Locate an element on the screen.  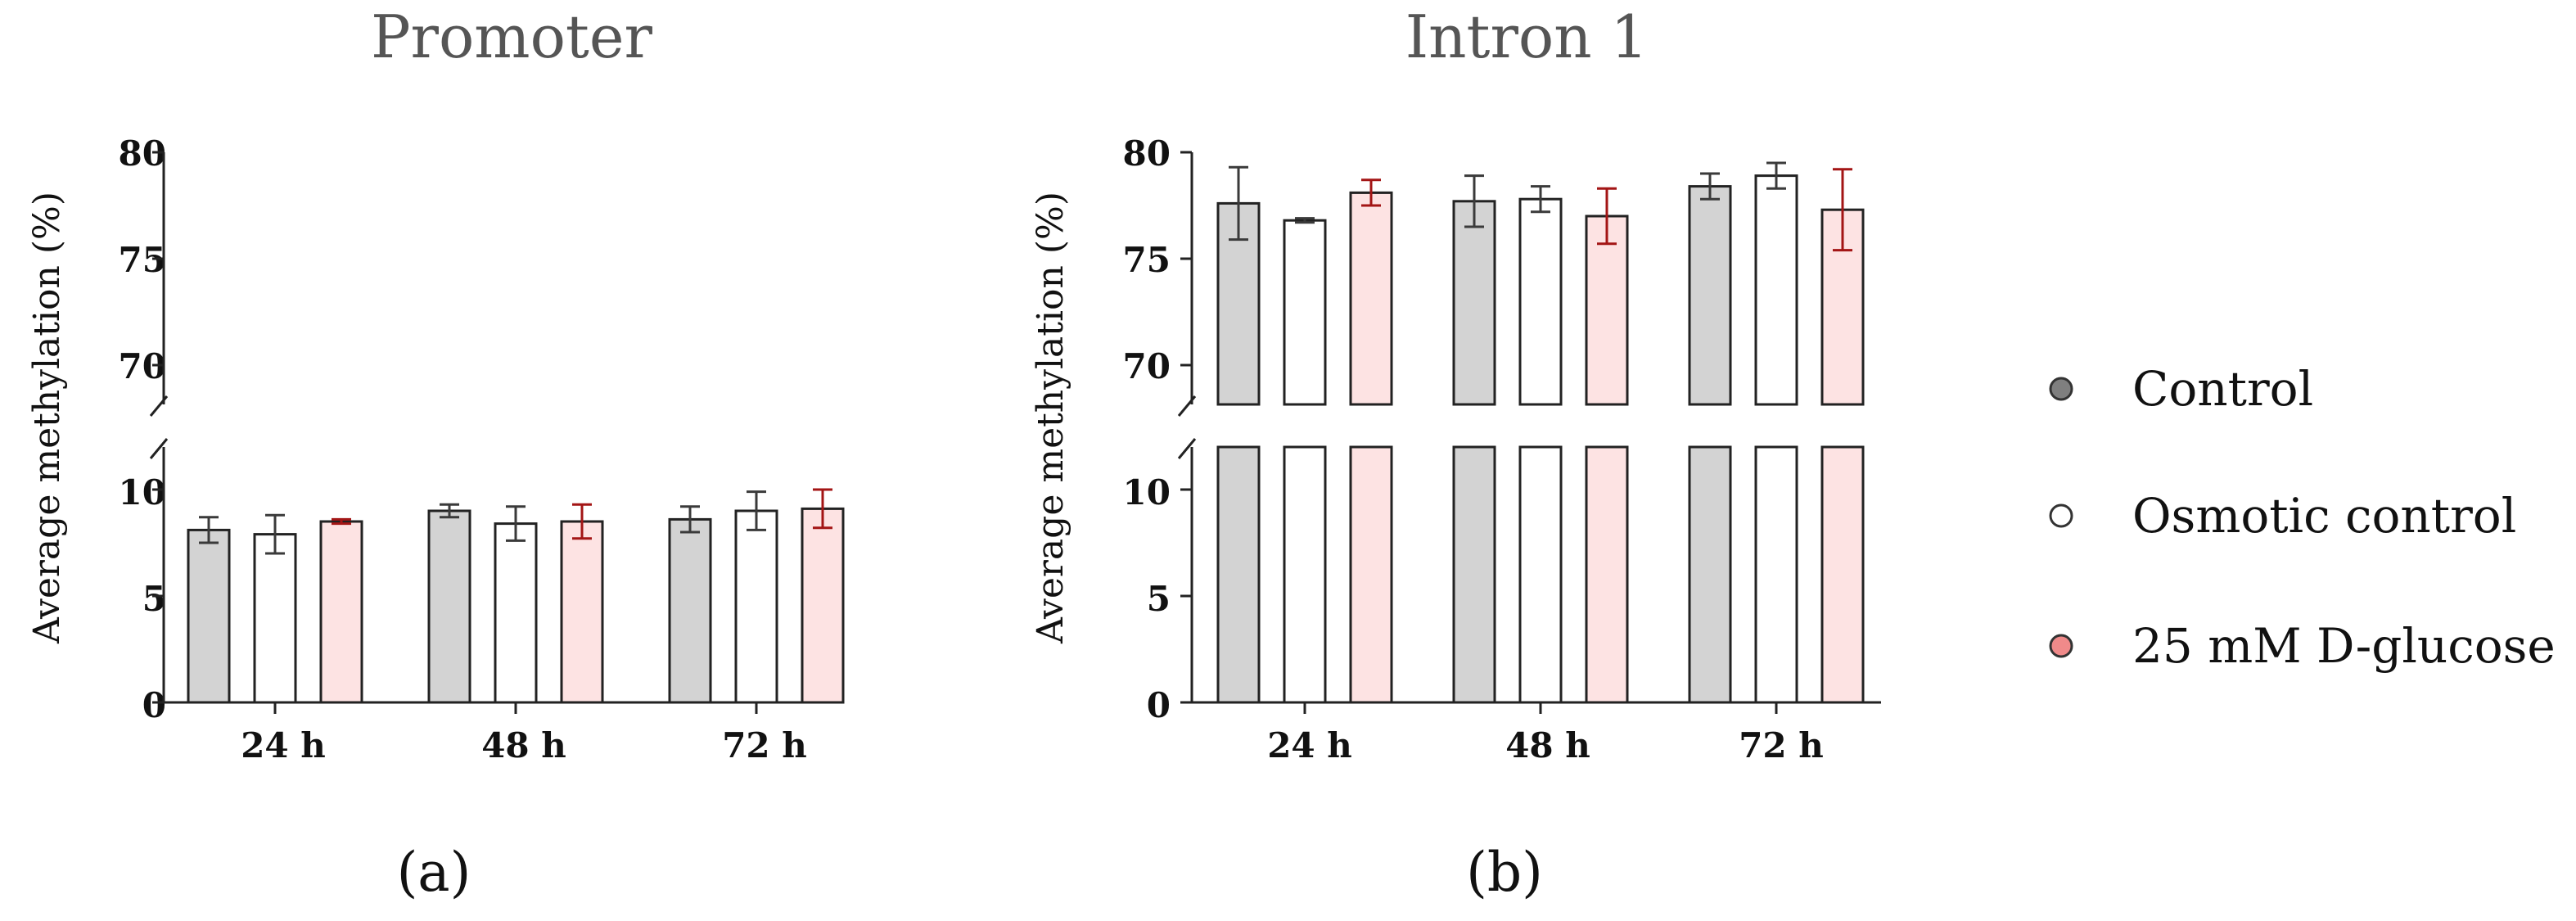
panel-b-bar-s2-g0-upper is located at coordinates (1371, 298).